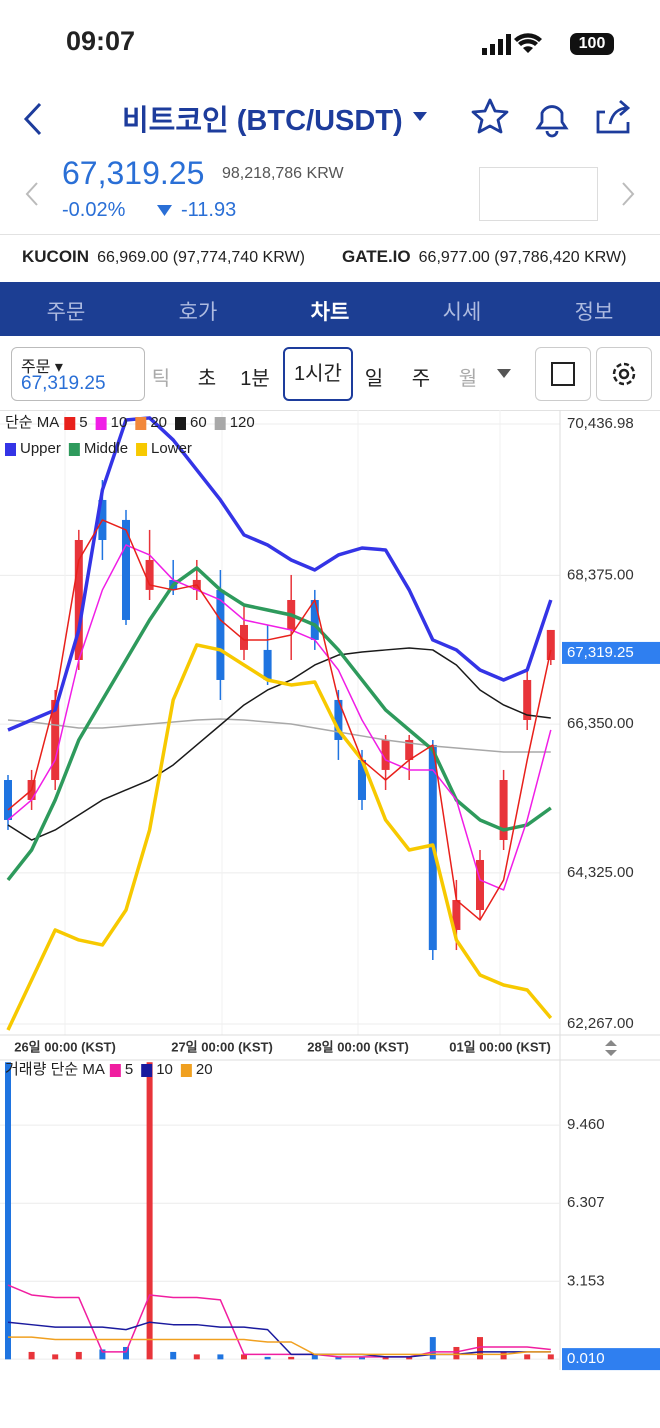  I want to click on share-button, so click(613, 116).